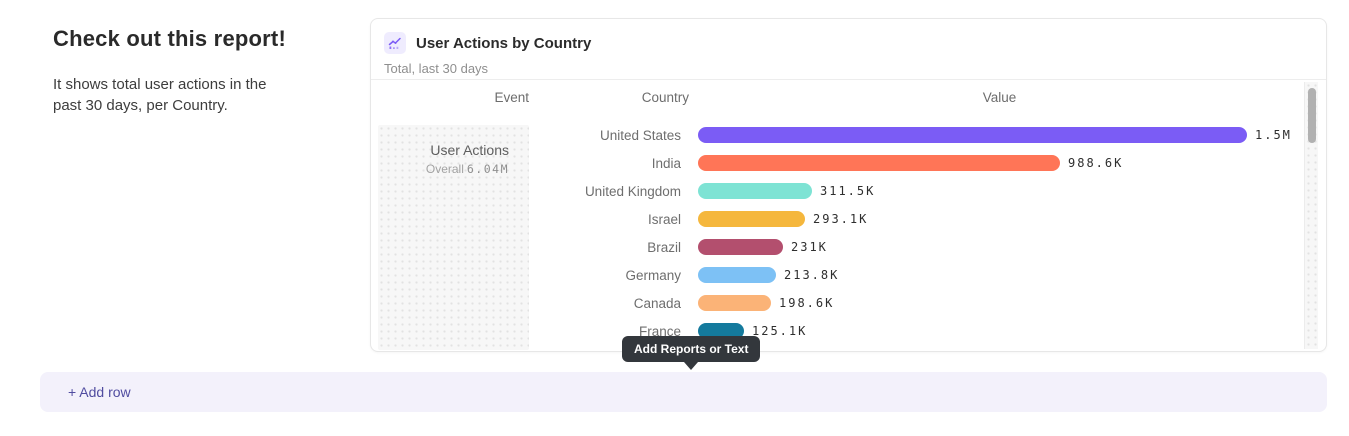 This screenshot has height=436, width=1349. I want to click on country-label: Germany, so click(653, 275).